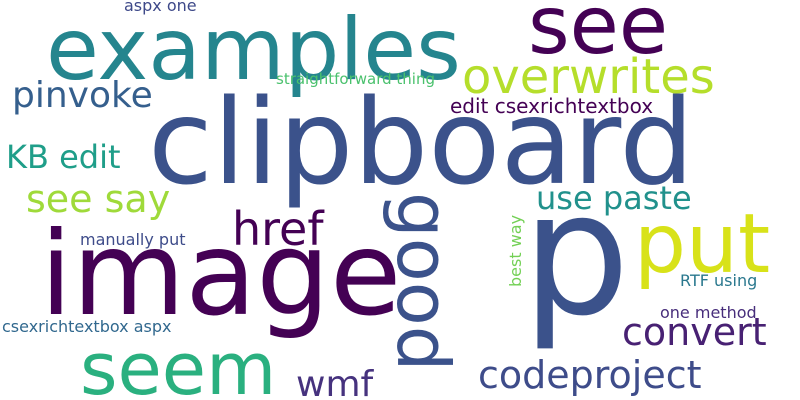  What do you see at coordinates (160, 7) in the screenshot?
I see `word-aspx-one: aspx one` at bounding box center [160, 7].